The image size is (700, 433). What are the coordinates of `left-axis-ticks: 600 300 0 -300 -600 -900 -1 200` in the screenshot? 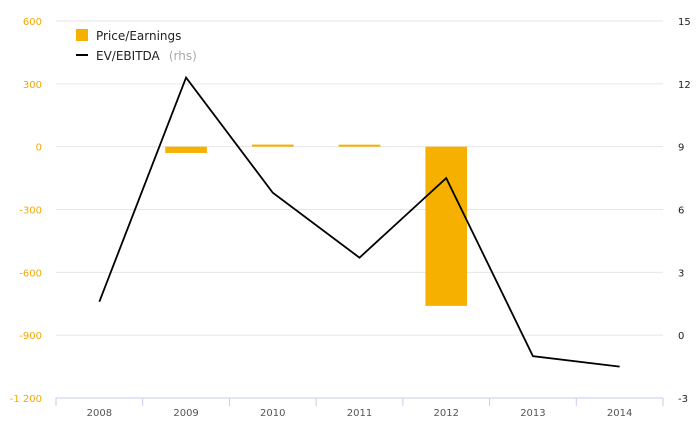 It's located at (26, 211).